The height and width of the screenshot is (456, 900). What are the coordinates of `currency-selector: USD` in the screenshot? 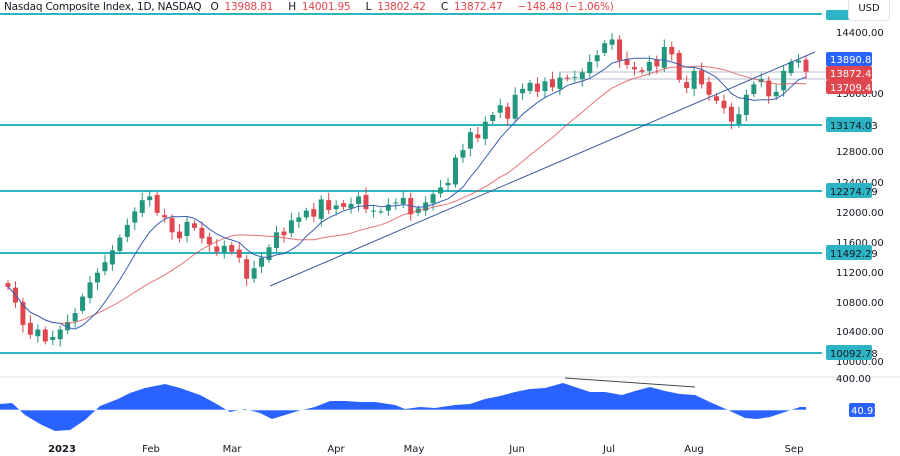 It's located at (869, 10).